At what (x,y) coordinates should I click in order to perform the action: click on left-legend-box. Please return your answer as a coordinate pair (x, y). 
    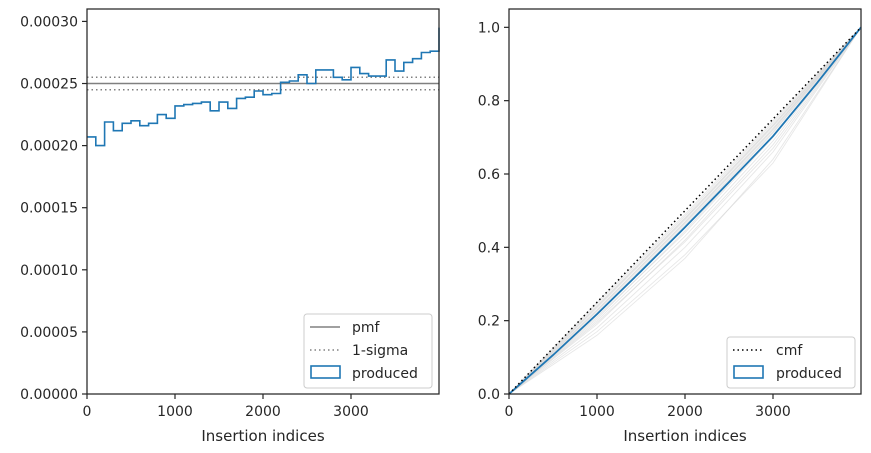
    Looking at the image, I should click on (368, 351).